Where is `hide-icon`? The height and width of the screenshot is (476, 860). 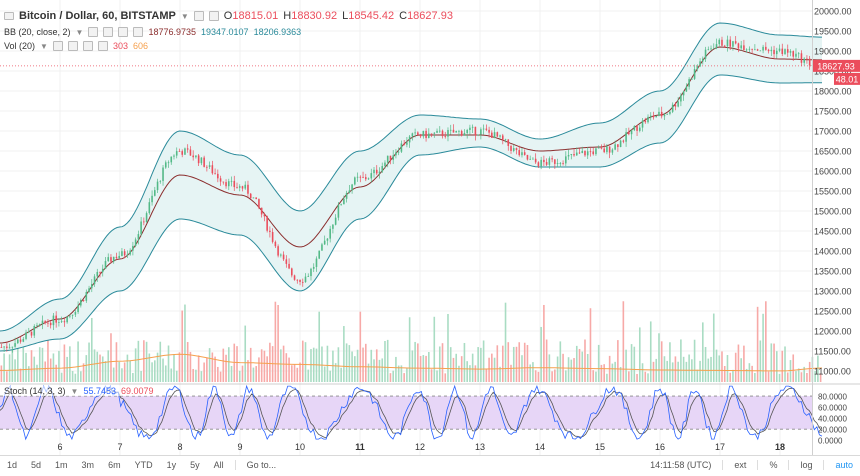
hide-icon is located at coordinates (213, 16).